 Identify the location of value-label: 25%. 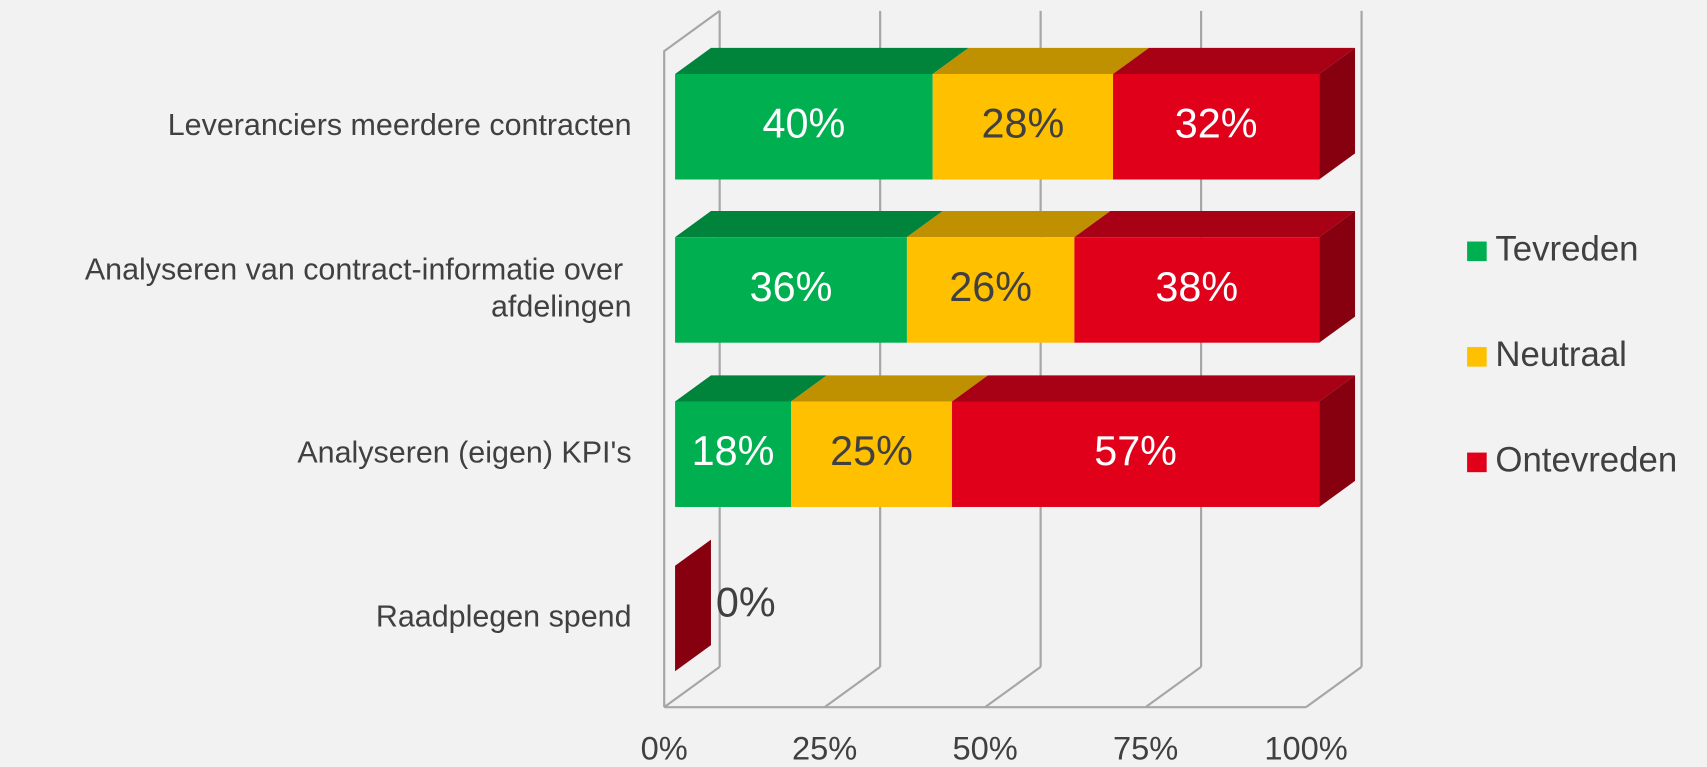
(871, 451).